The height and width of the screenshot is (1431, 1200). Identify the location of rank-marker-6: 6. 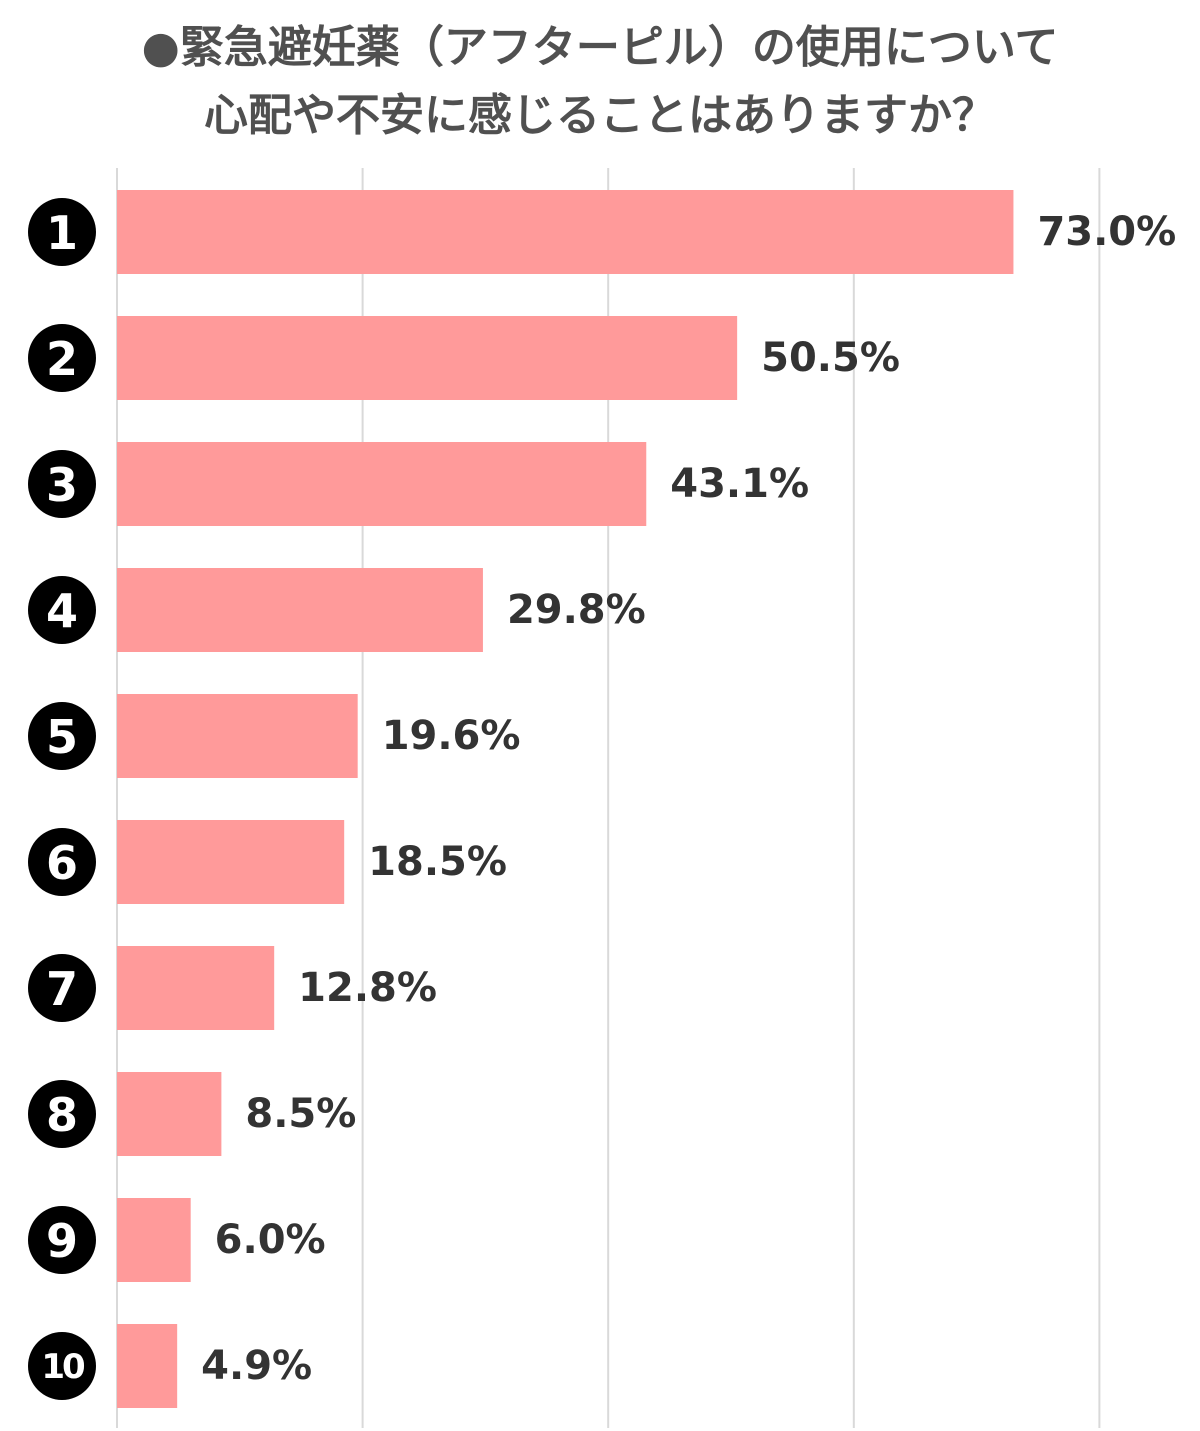
(62, 862).